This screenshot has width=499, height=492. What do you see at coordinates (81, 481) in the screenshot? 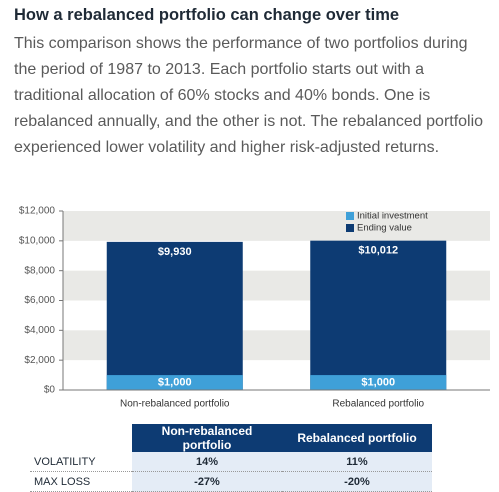
I see `row-label: MAX LOSS` at bounding box center [81, 481].